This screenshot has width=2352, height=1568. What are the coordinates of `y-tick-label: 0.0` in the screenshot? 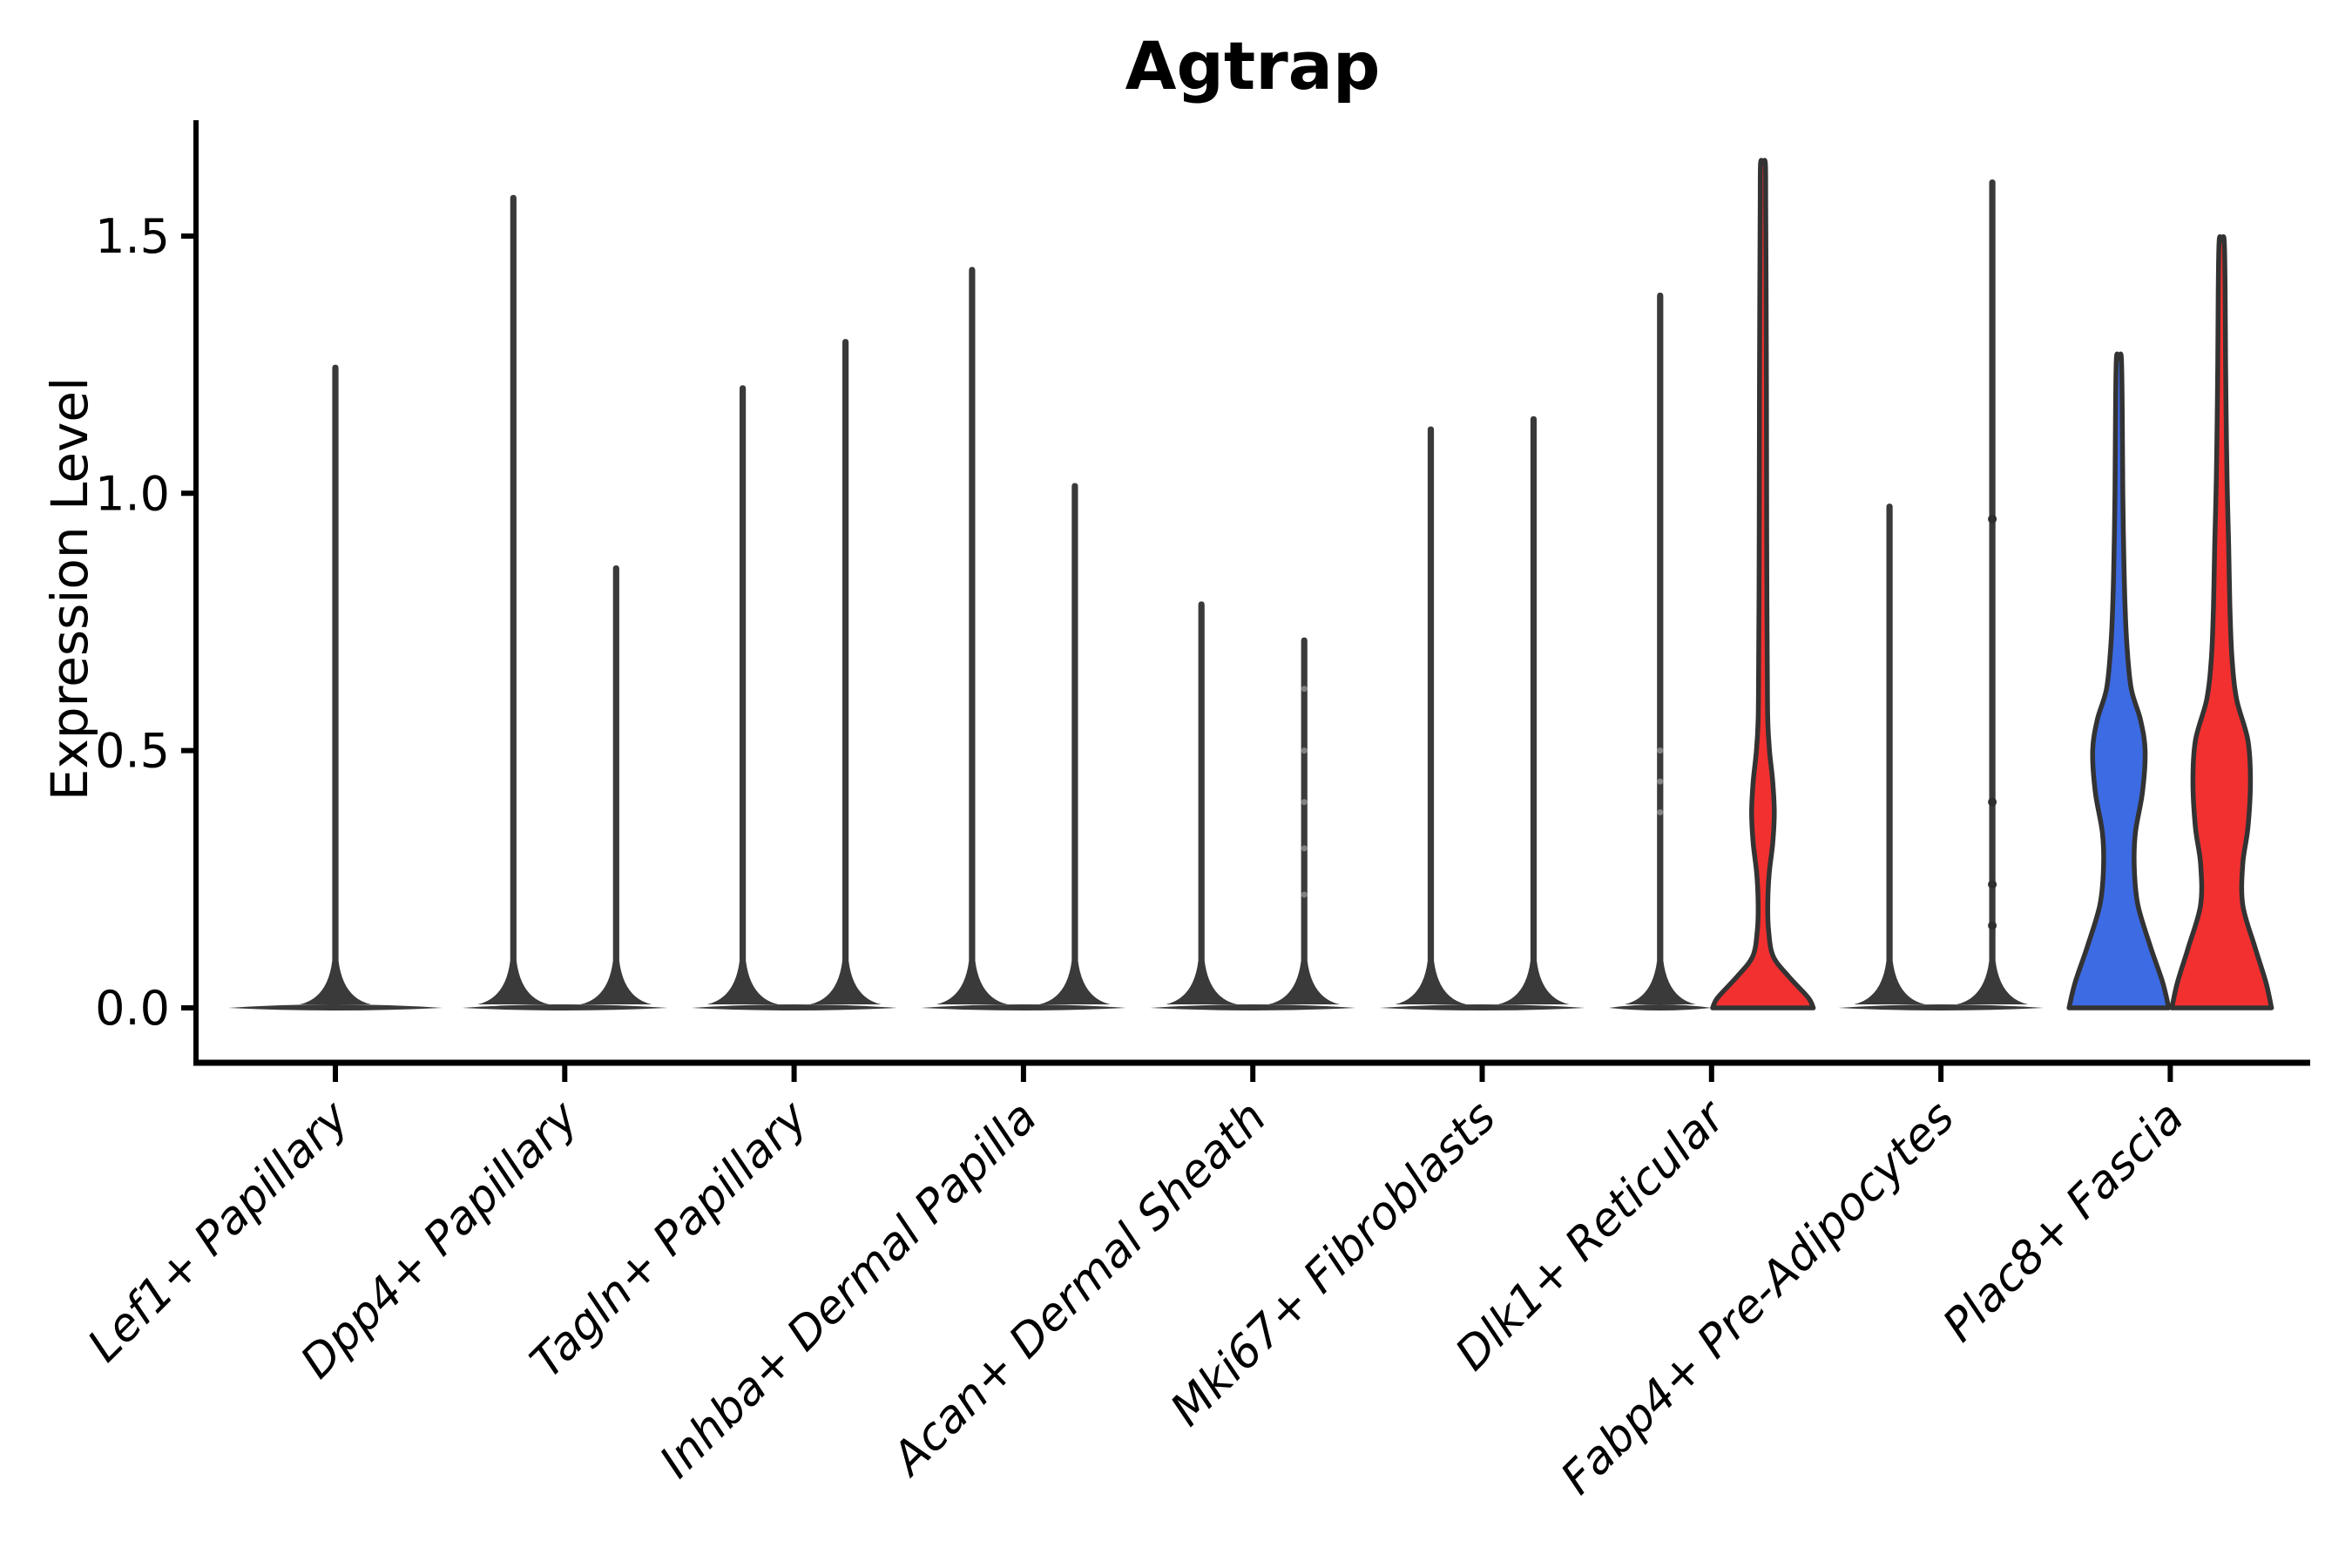 It's located at (132, 1008).